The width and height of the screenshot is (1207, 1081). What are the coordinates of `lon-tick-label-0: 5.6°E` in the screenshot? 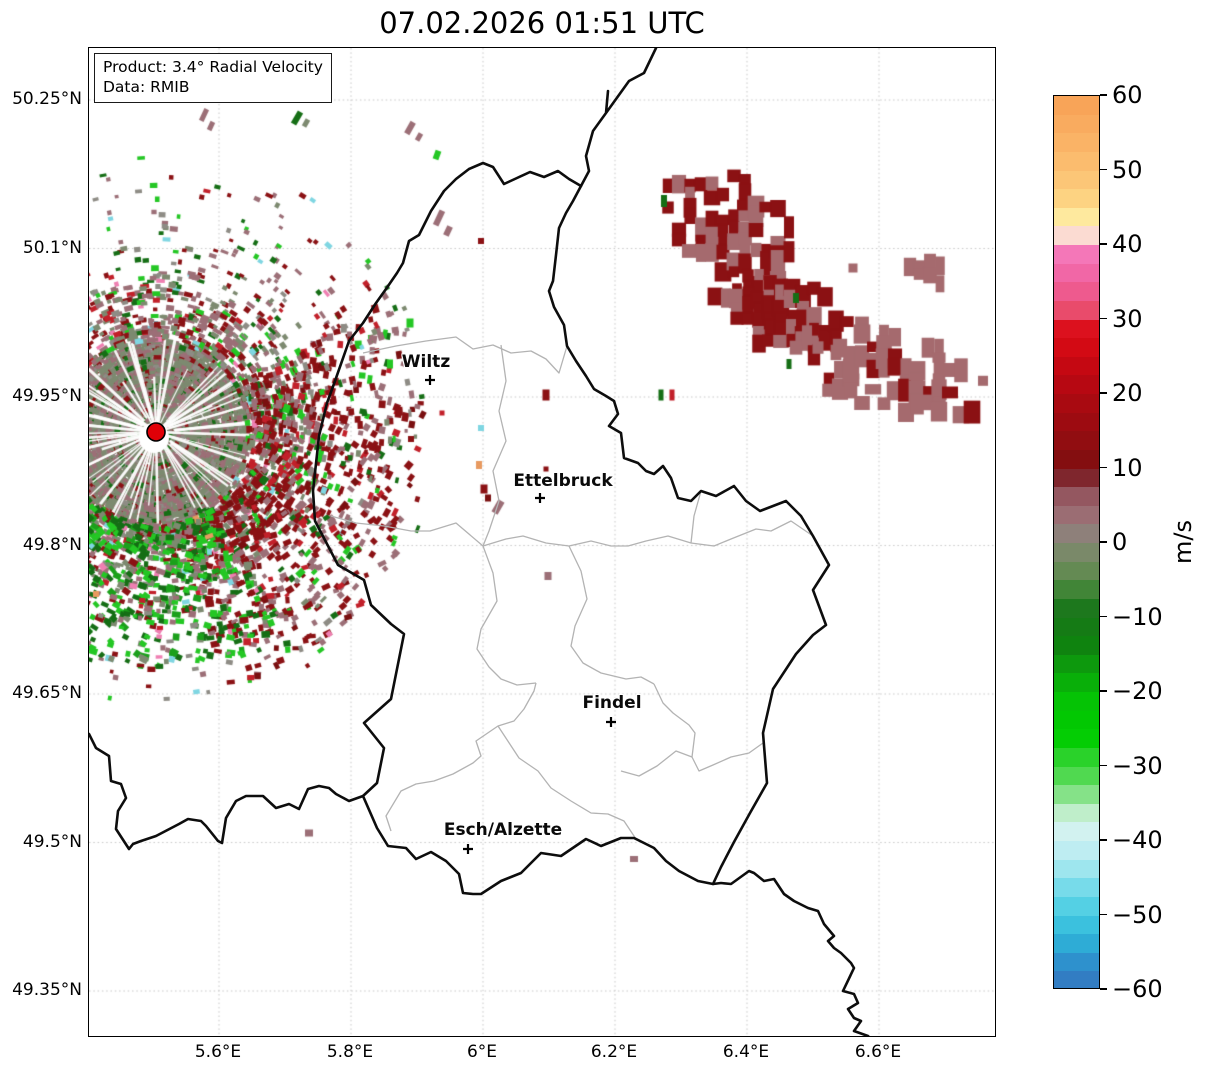 It's located at (218, 1052).